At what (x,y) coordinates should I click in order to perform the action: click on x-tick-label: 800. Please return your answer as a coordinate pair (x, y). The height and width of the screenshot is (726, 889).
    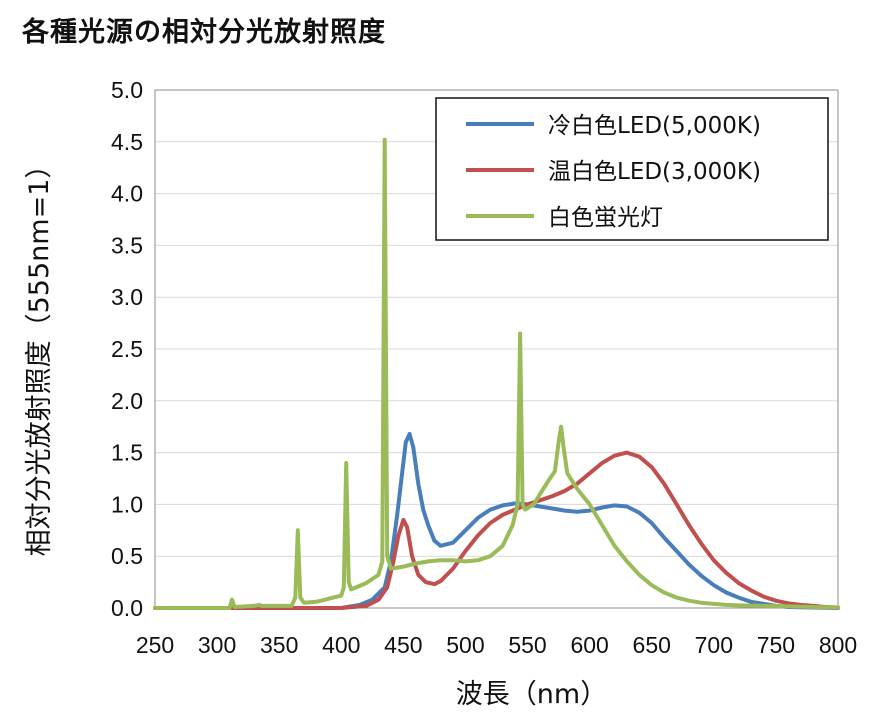
    Looking at the image, I should click on (838, 645).